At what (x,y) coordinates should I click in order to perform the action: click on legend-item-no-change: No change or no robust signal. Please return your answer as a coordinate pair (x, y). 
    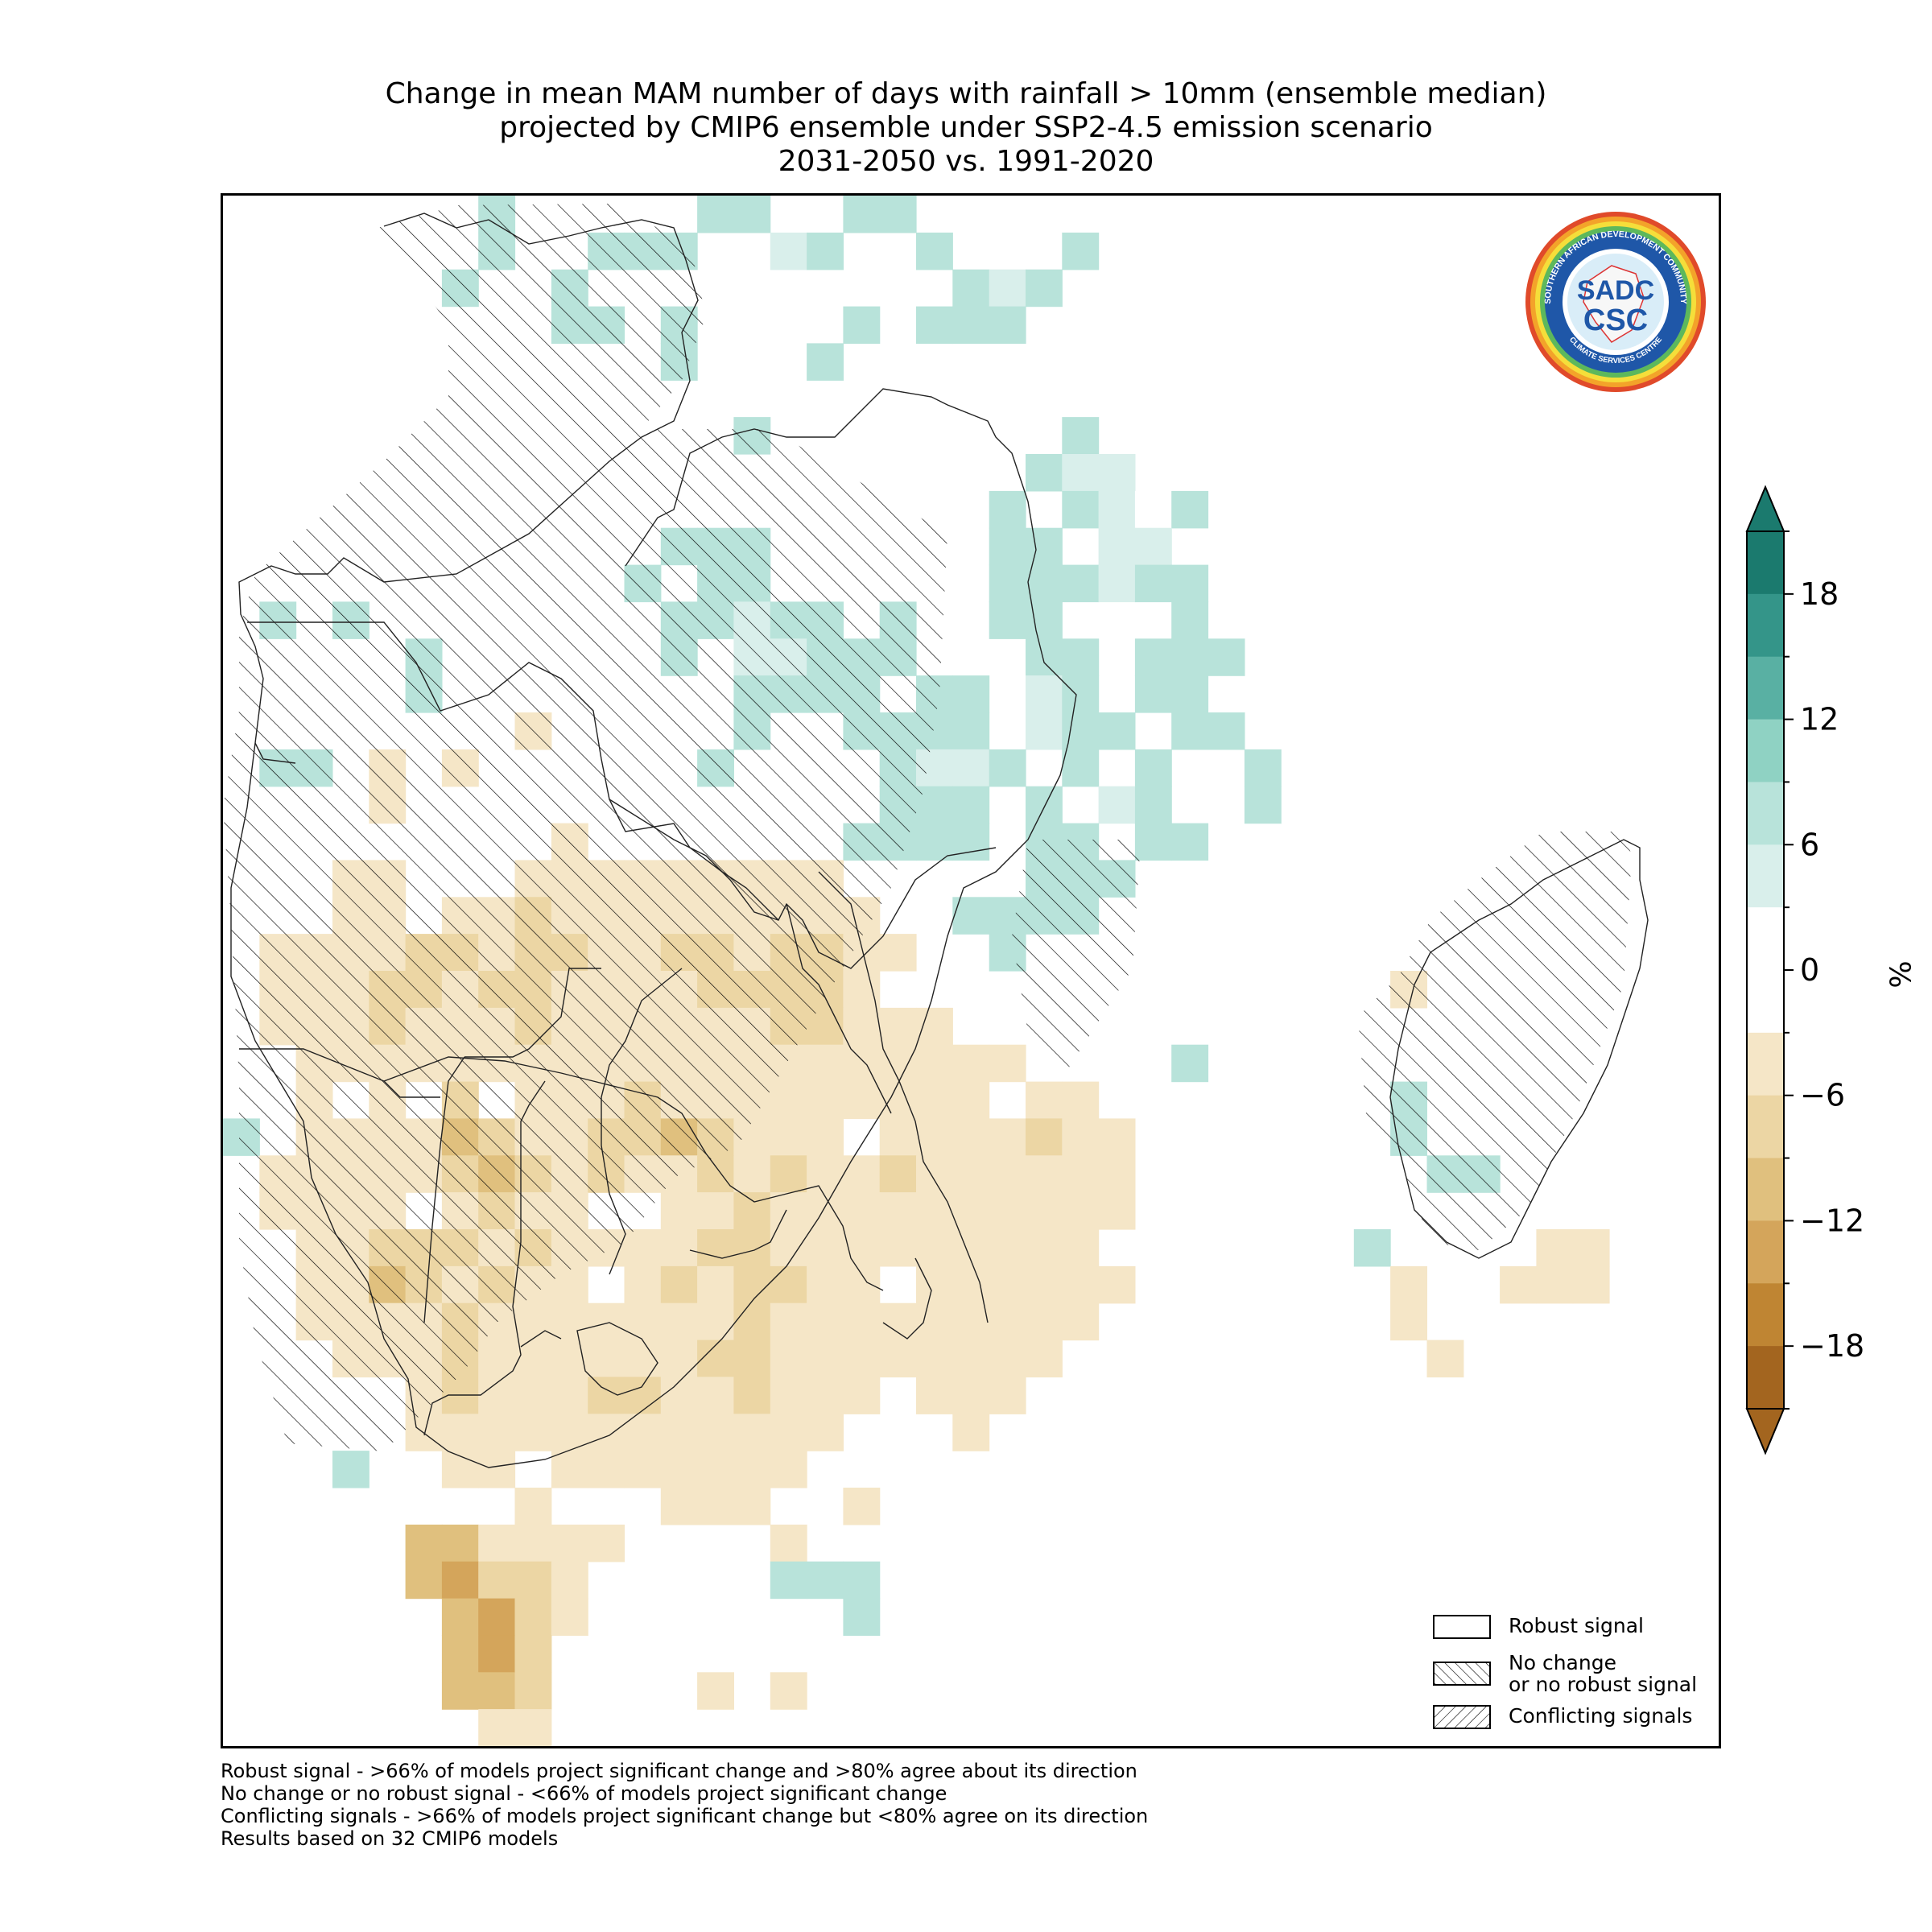
    Looking at the image, I should click on (1565, 1673).